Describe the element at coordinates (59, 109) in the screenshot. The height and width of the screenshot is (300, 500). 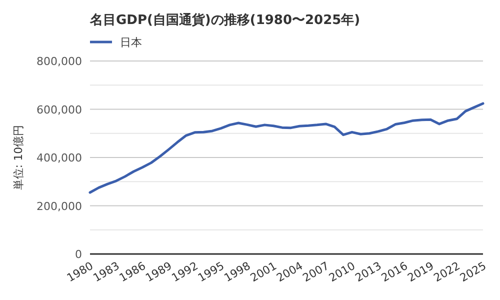
I see `y-tick-label: 600,000` at that location.